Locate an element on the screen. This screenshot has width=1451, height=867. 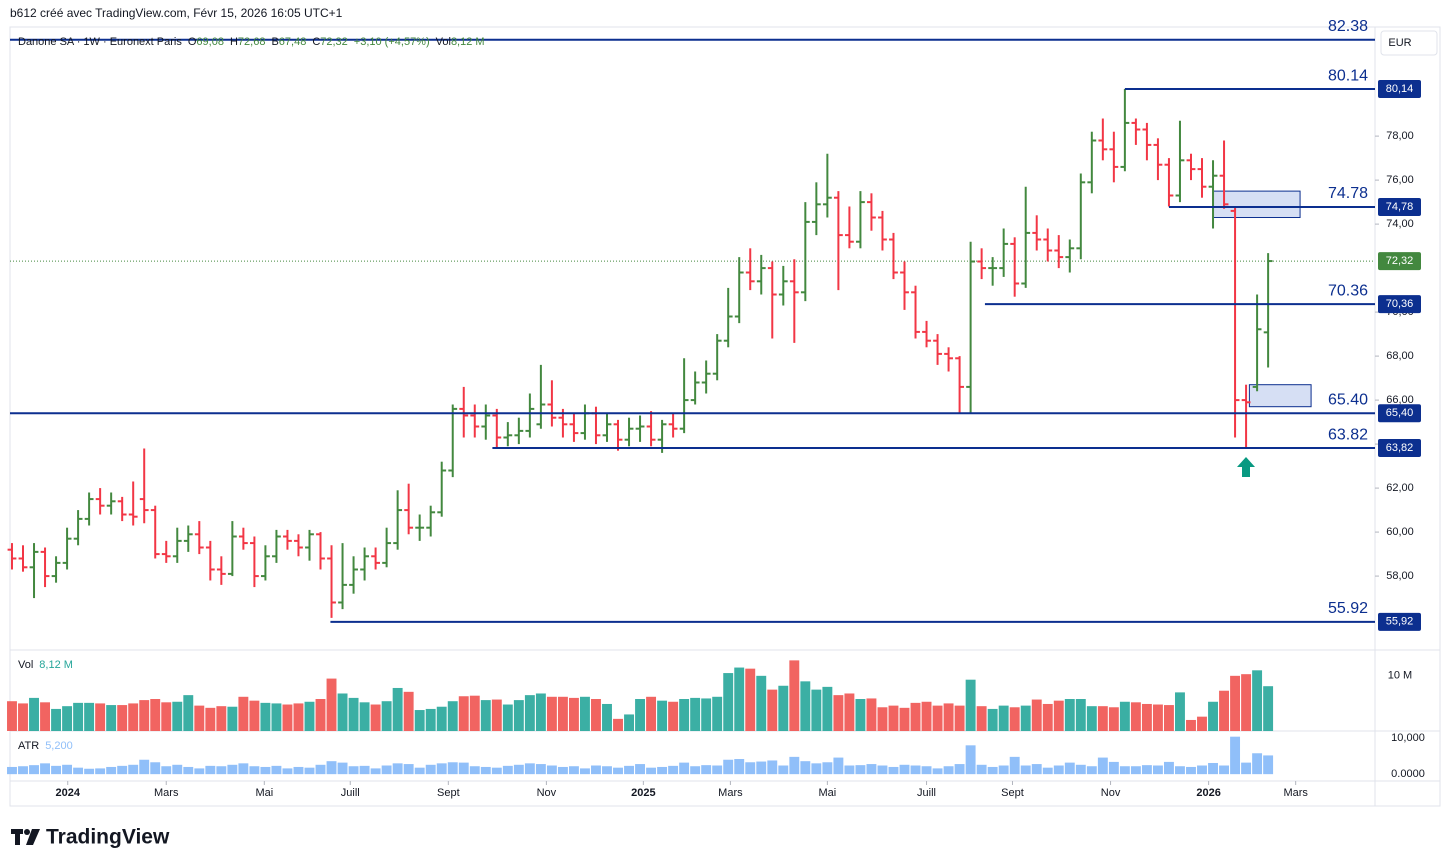
legend-key: H is located at coordinates (234, 42).